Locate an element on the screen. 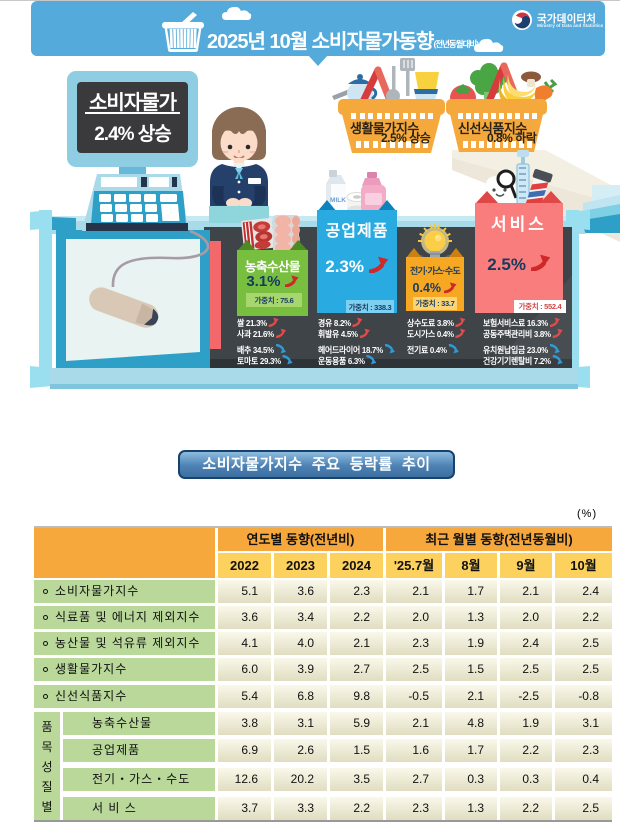  svg-text: MILK is located at coordinates (338, 200).